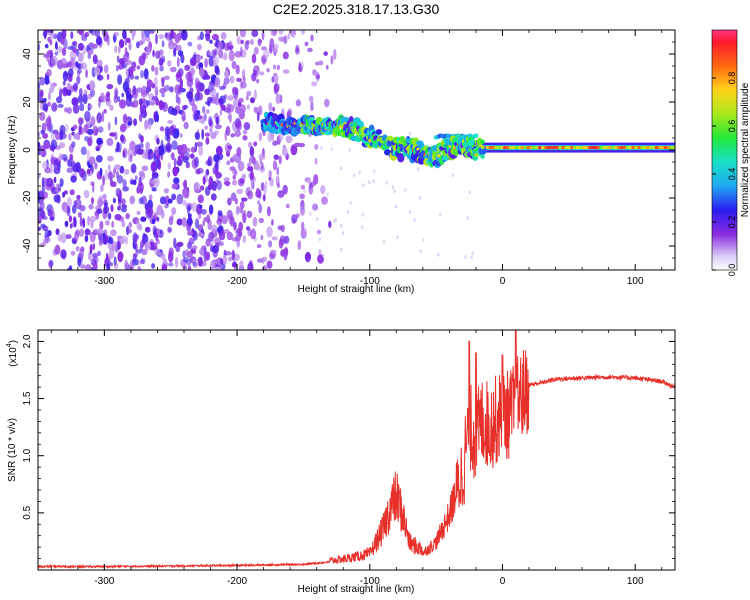  What do you see at coordinates (635, 281) in the screenshot?
I see `spectrogram-xtick-label: 100` at bounding box center [635, 281].